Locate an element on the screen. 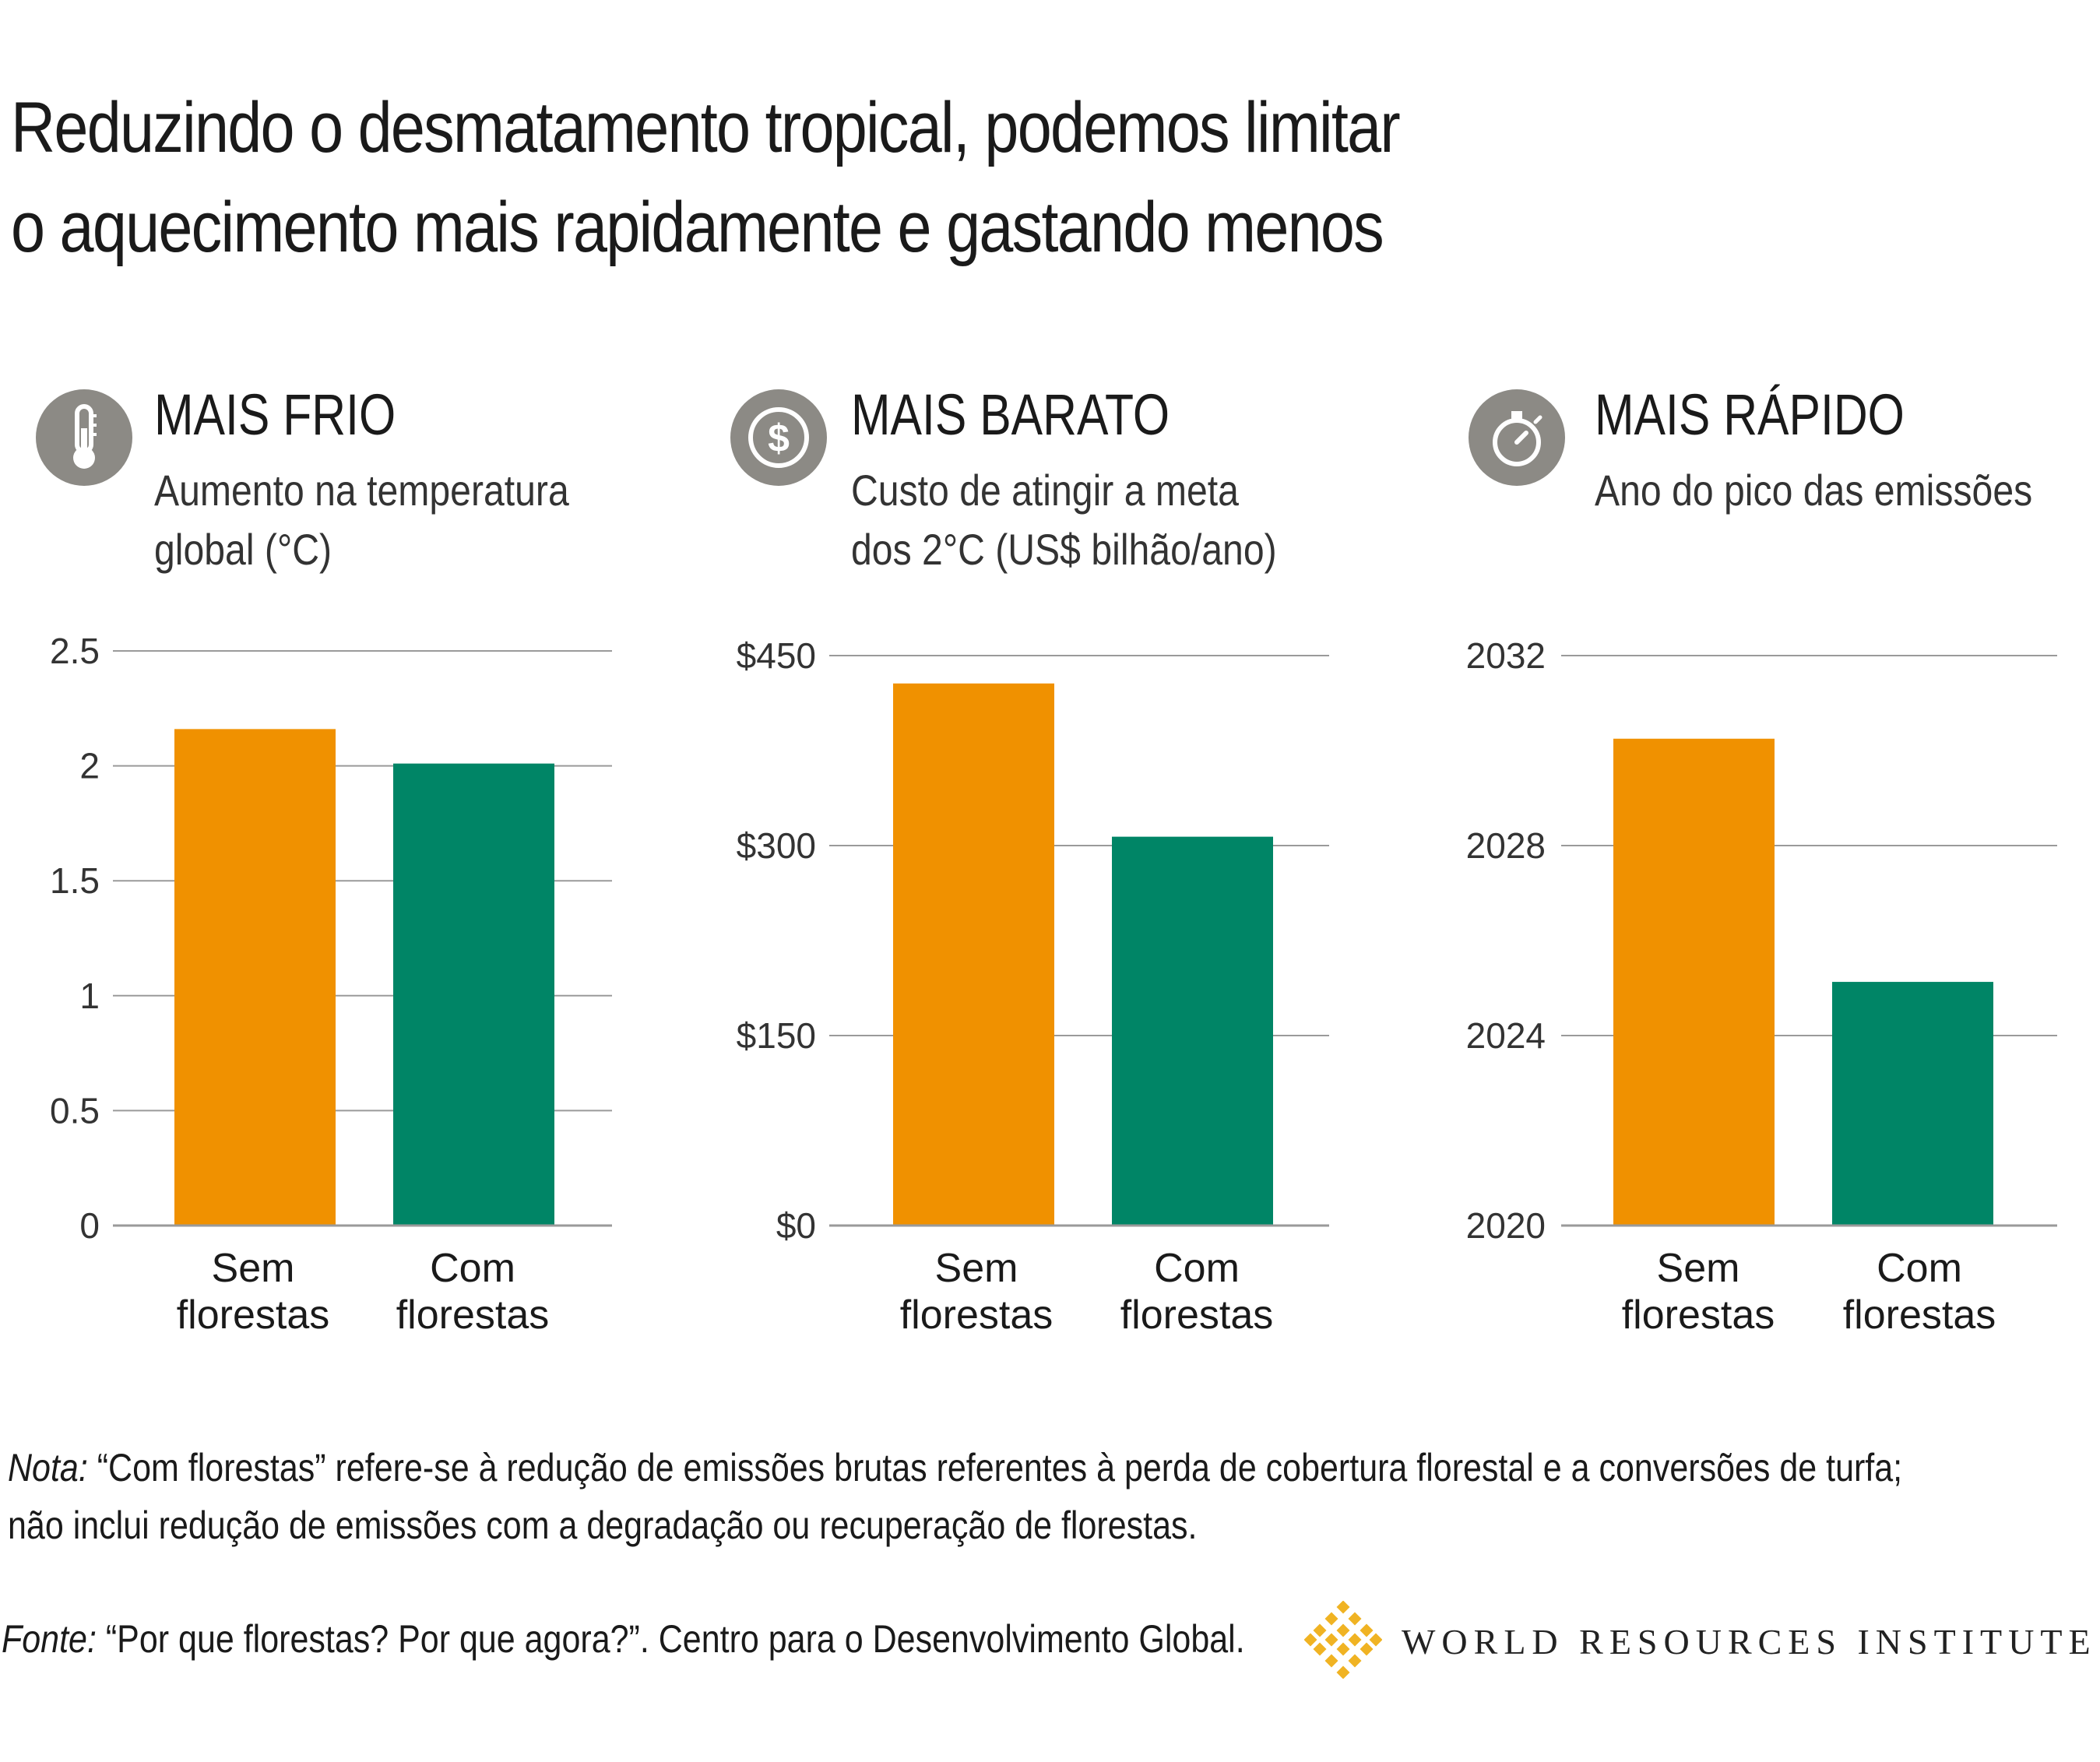 Image resolution: width=2100 pixels, height=1762 pixels. y-tick-label: 1 is located at coordinates (89, 996).